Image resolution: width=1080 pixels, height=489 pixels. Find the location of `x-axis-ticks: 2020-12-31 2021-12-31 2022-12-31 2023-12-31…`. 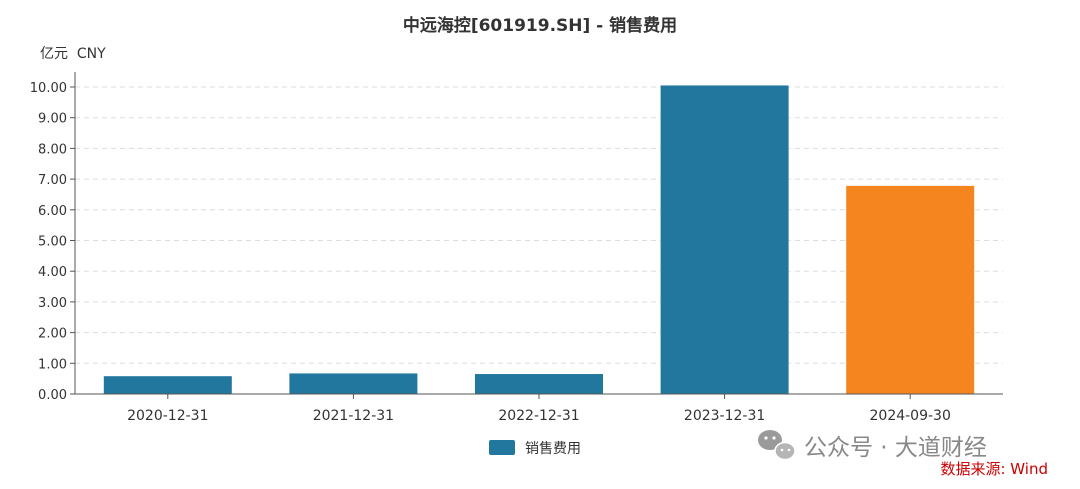

x-axis-ticks: 2020-12-31 2021-12-31 2022-12-31 2023-12-31… is located at coordinates (539, 409).